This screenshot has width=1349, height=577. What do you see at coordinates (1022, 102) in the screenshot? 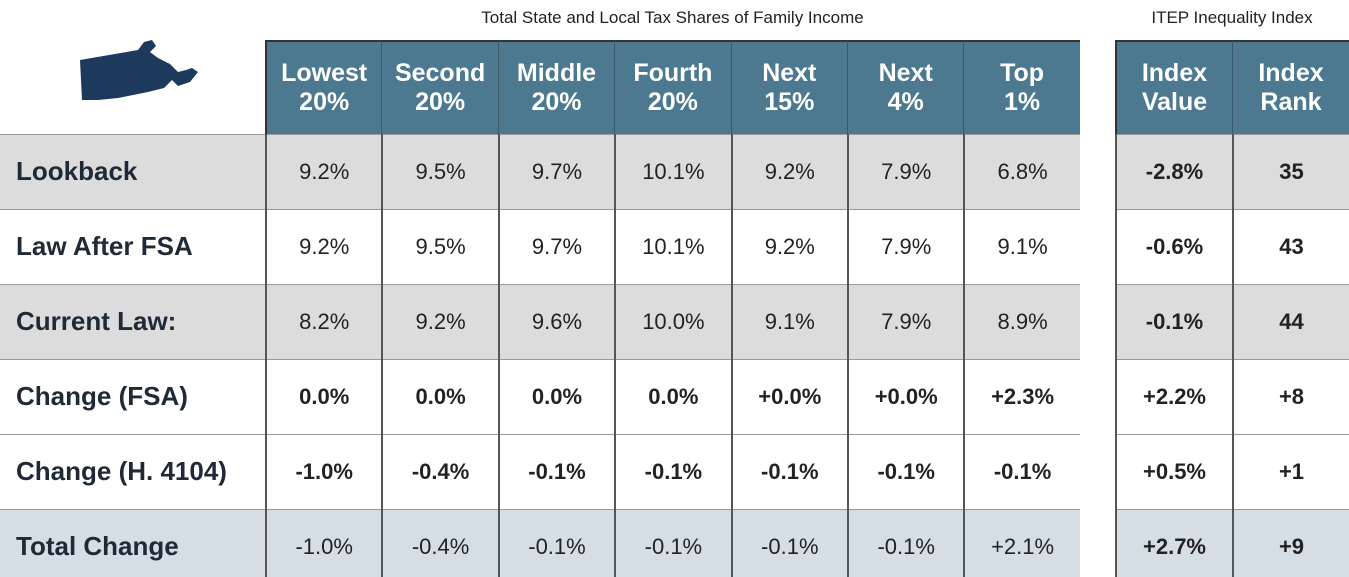
I see `header-line: 1%` at bounding box center [1022, 102].